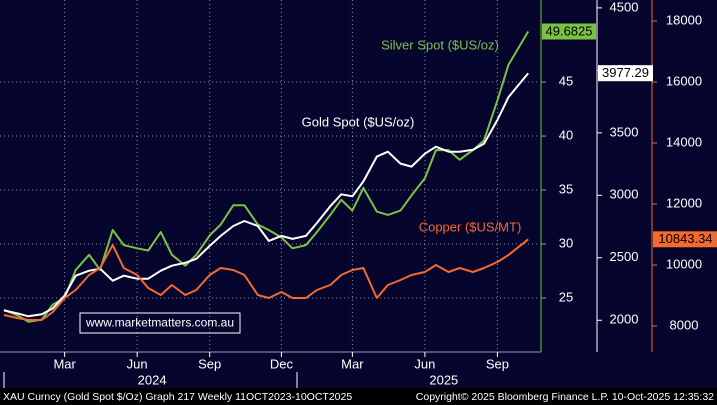 The height and width of the screenshot is (405, 717). I want to click on y-tick-label: 12000, so click(684, 202).